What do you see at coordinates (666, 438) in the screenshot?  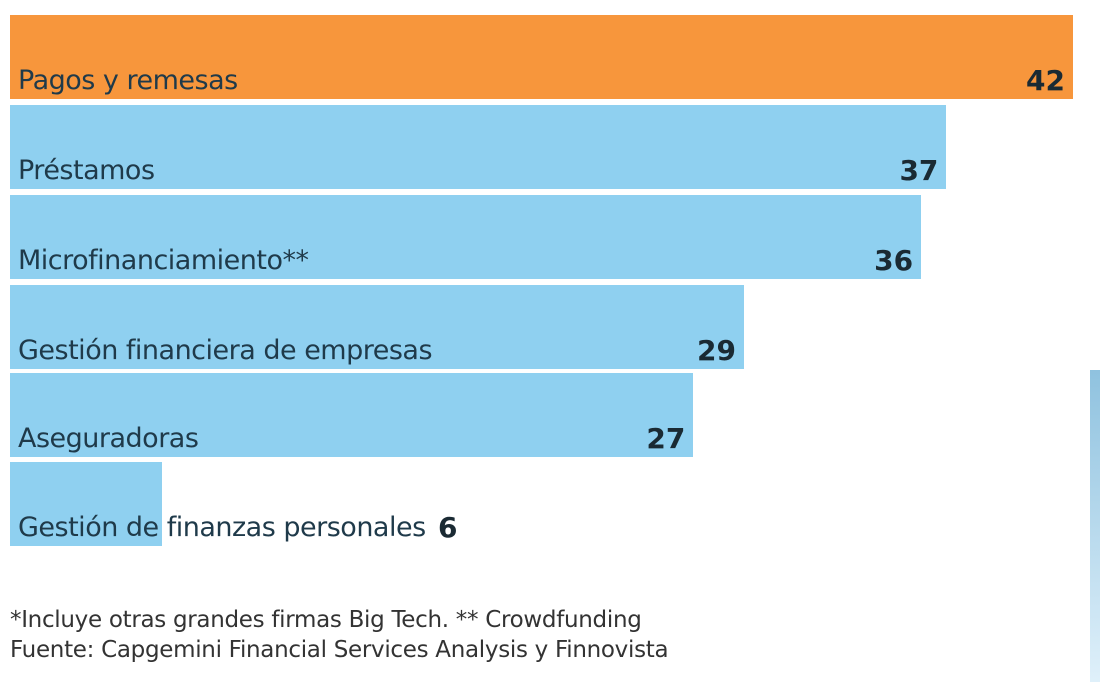 I see `value-label: 27` at bounding box center [666, 438].